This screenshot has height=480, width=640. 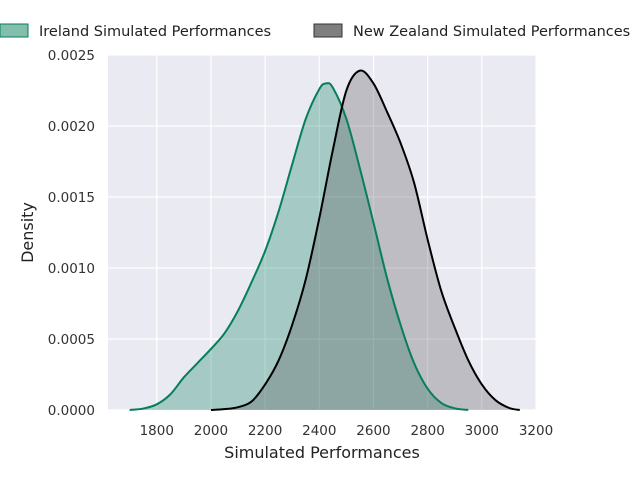 What do you see at coordinates (319, 431) in the screenshot?
I see `x-tick-label: 2400` at bounding box center [319, 431].